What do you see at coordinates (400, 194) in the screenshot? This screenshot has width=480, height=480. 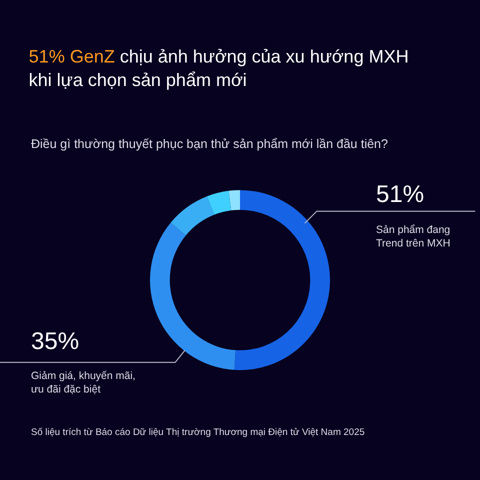 I see `data-label: 51%` at bounding box center [400, 194].